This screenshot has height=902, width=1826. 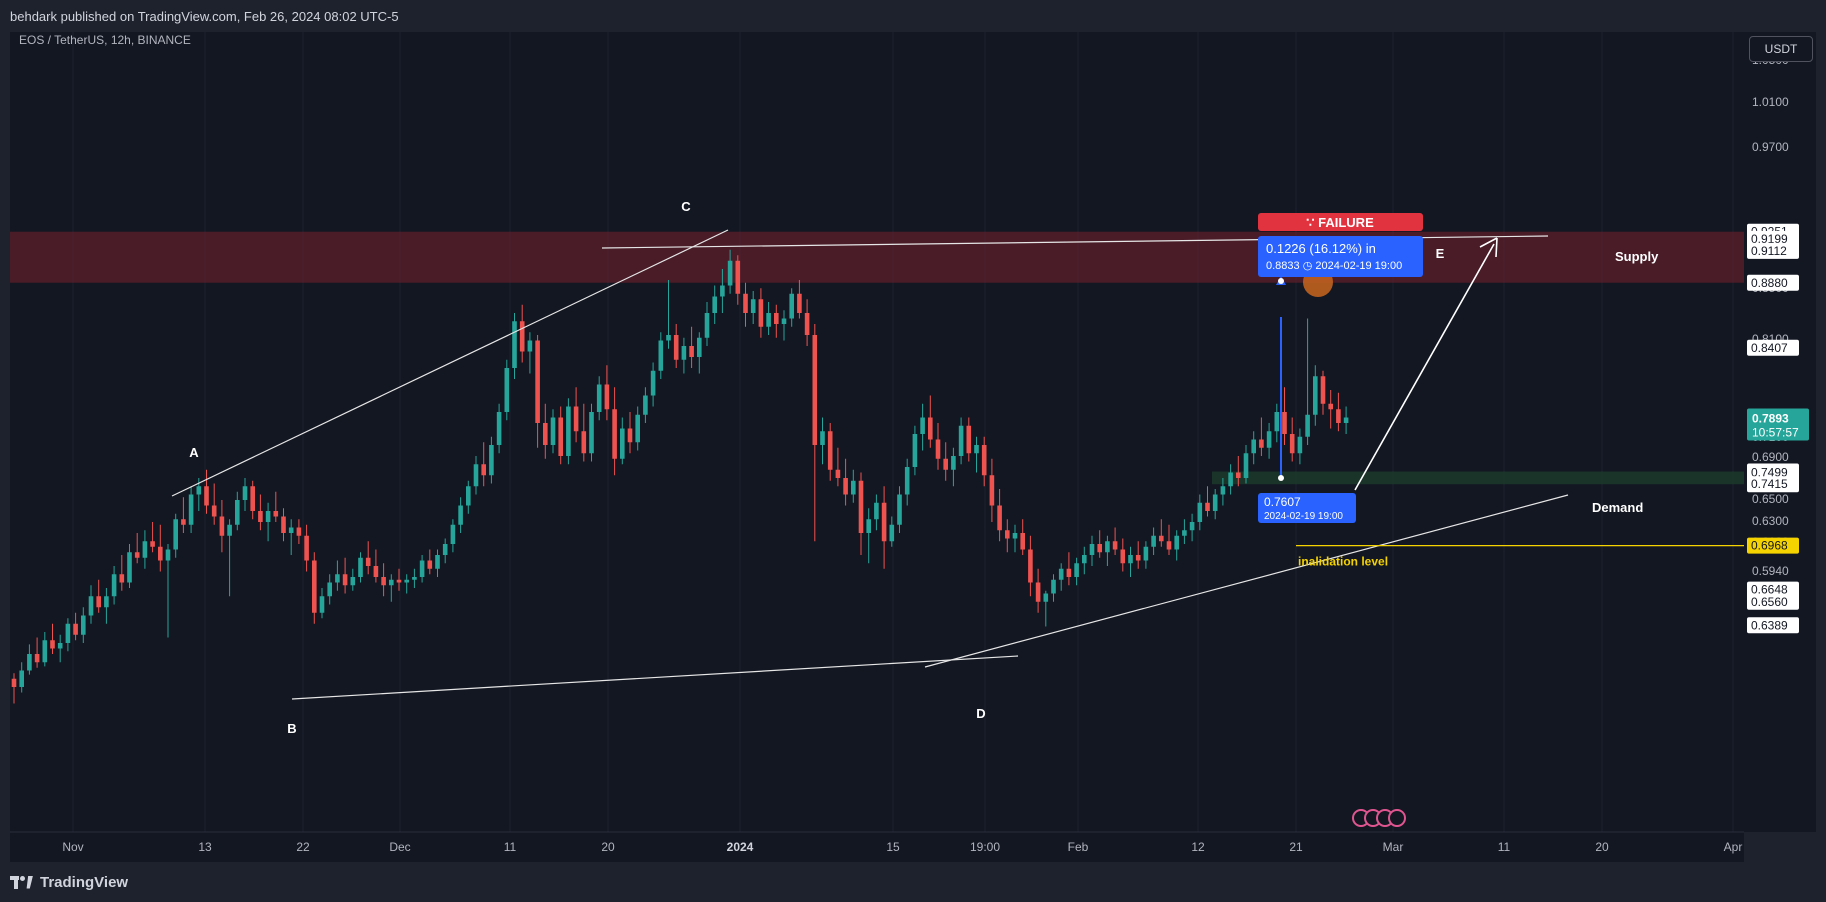 I want to click on price-label: 0.8880, so click(x=1769, y=283).